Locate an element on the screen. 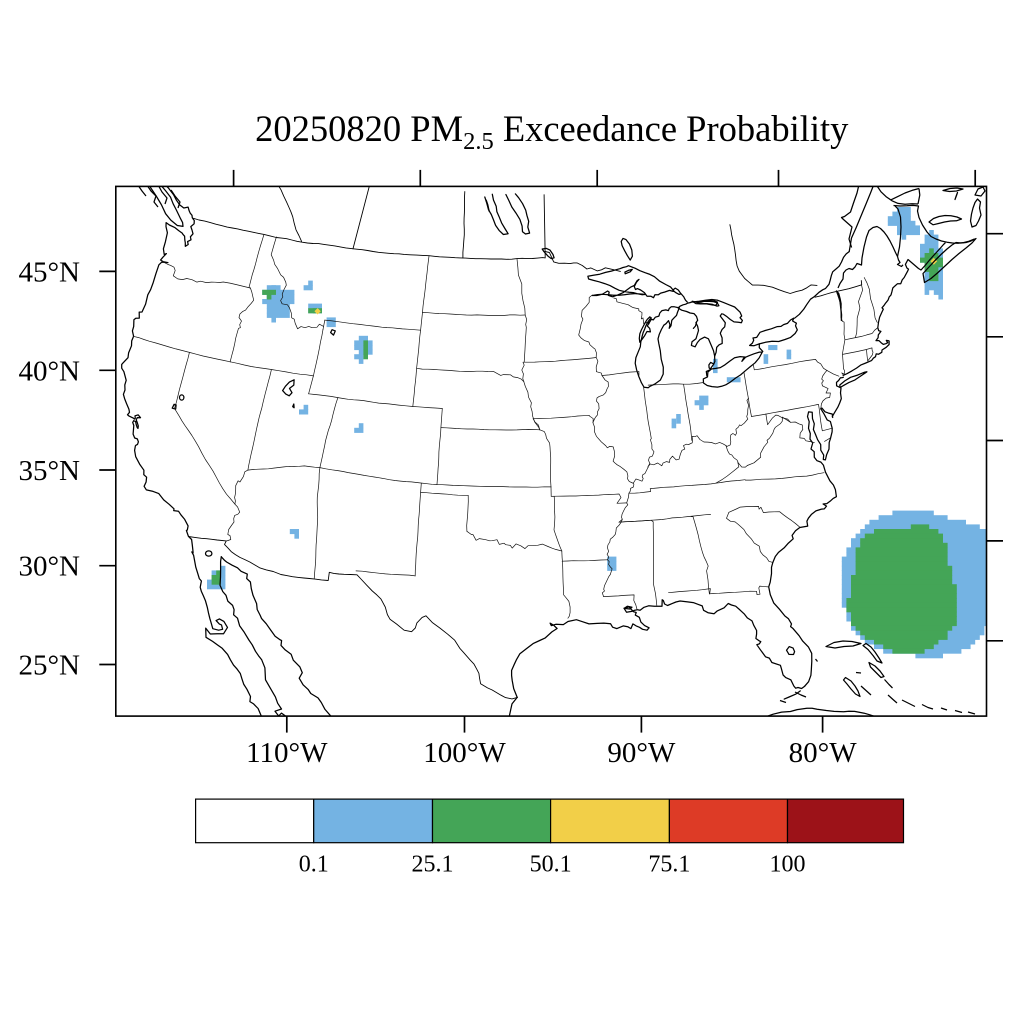  svg-text: 0.1 is located at coordinates (314, 865).